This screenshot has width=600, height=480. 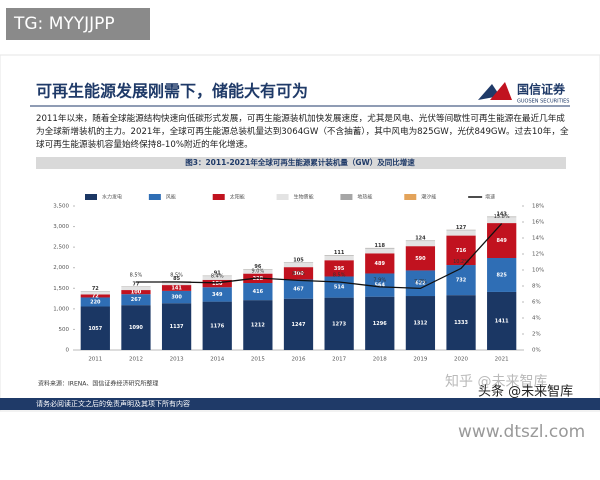 I want to click on data-label: 849, so click(x=501, y=241).